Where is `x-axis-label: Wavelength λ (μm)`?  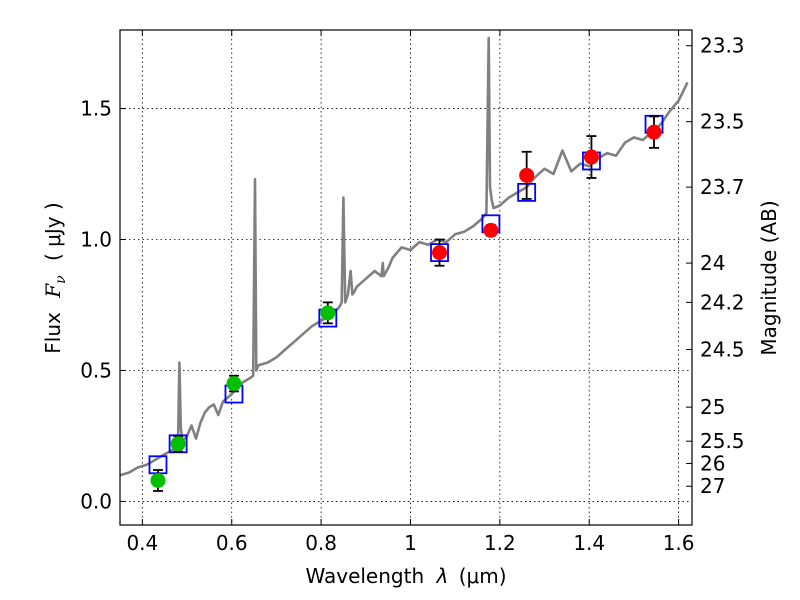 x-axis-label: Wavelength λ (μm) is located at coordinates (405, 576).